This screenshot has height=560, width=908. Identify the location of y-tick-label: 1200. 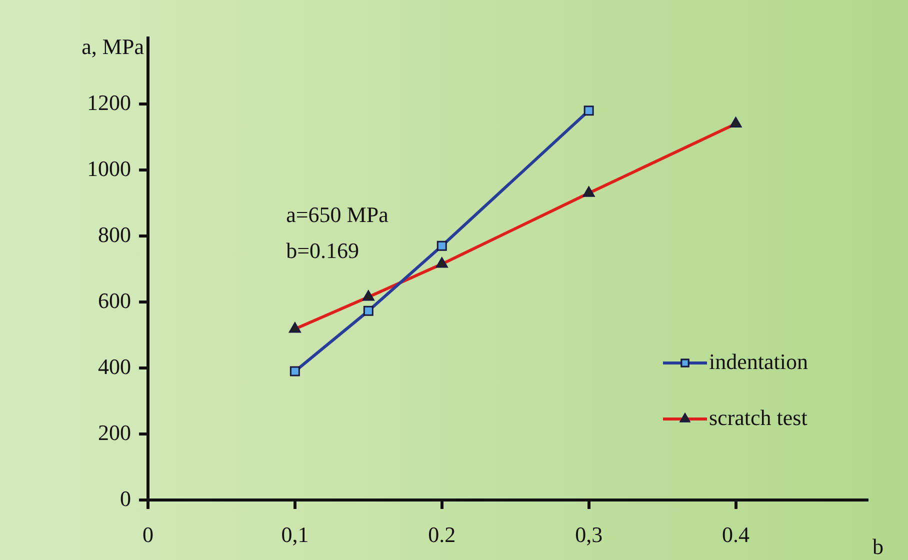
(109, 102).